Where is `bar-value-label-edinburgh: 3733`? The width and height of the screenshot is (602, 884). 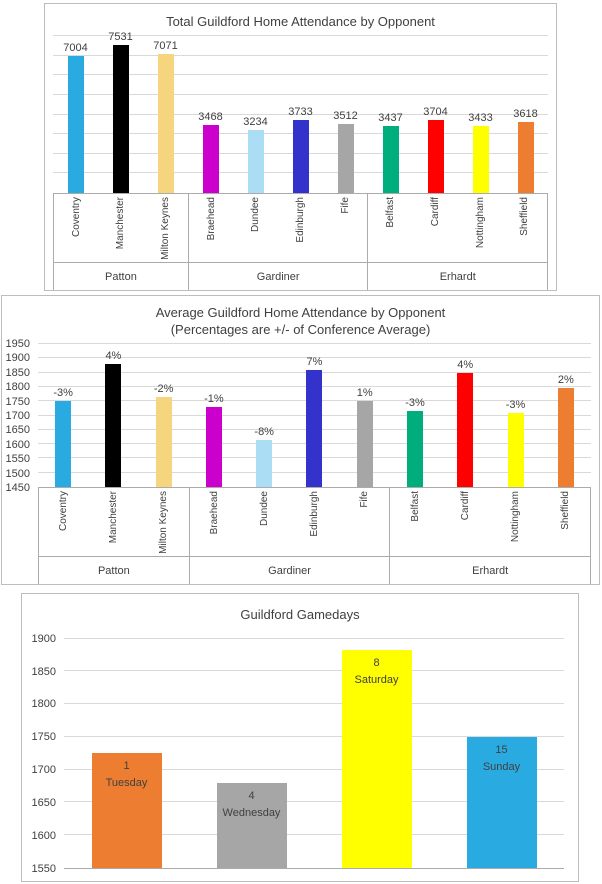
bar-value-label-edinburgh: 3733 is located at coordinates (300, 111).